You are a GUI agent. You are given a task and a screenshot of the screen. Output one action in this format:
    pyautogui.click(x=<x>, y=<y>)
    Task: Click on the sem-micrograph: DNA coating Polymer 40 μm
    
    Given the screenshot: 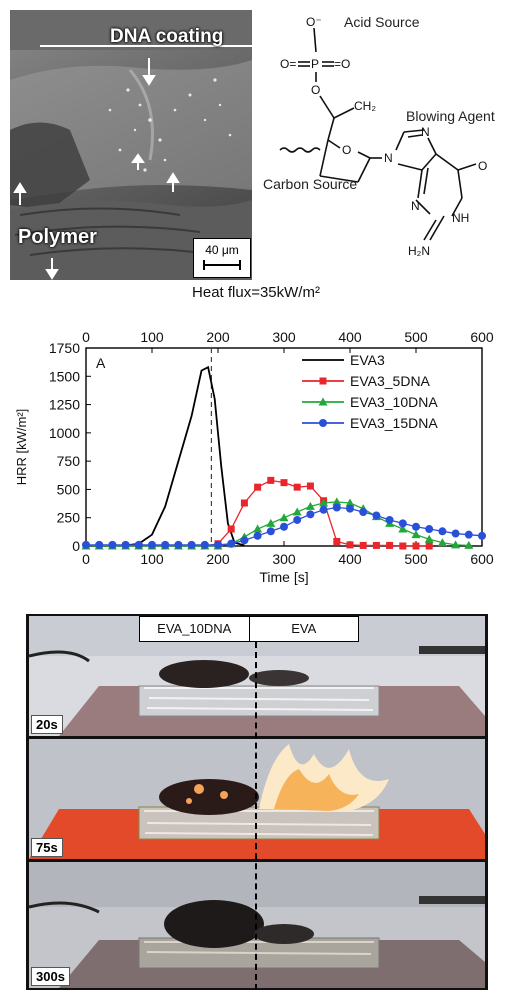 What is the action you would take?
    pyautogui.click(x=131, y=145)
    